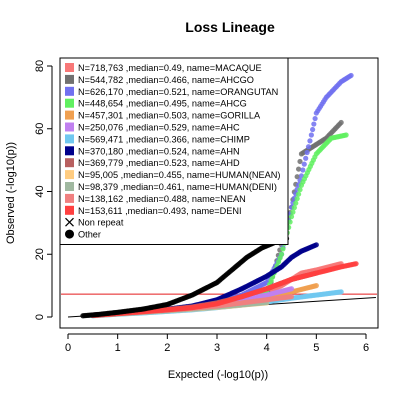  I want to click on legend-label: N=138,162 ,median=0.488, name=NEAN, so click(162, 199).